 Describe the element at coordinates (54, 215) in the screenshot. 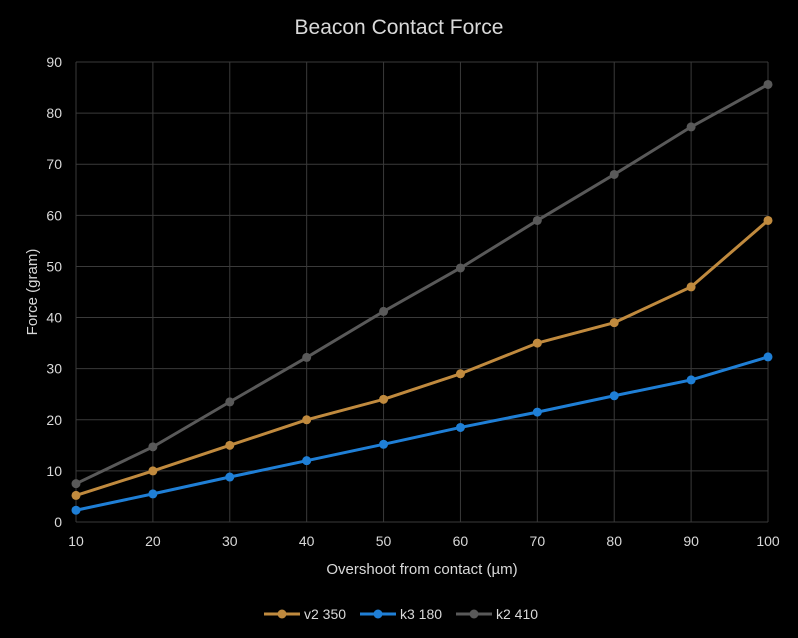

I see `y-tick-label: 60` at that location.